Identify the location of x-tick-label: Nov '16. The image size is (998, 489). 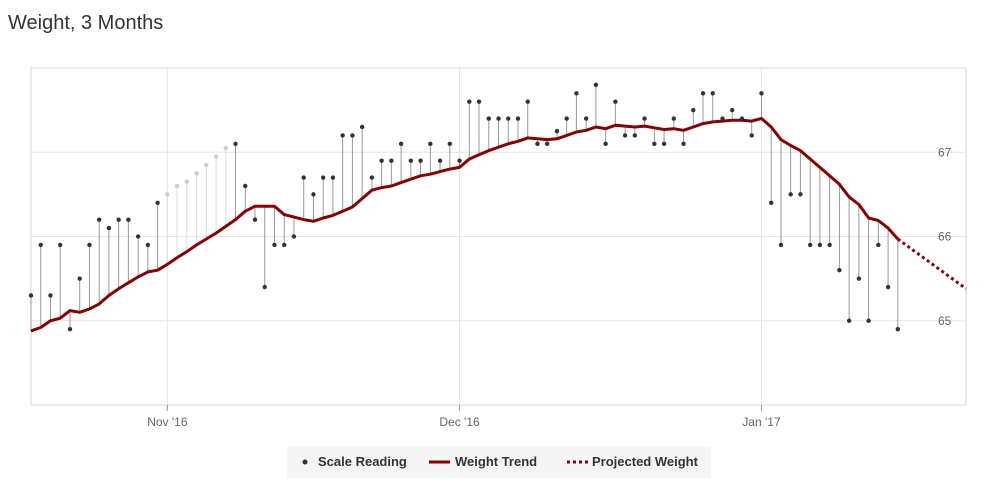
(167, 422).